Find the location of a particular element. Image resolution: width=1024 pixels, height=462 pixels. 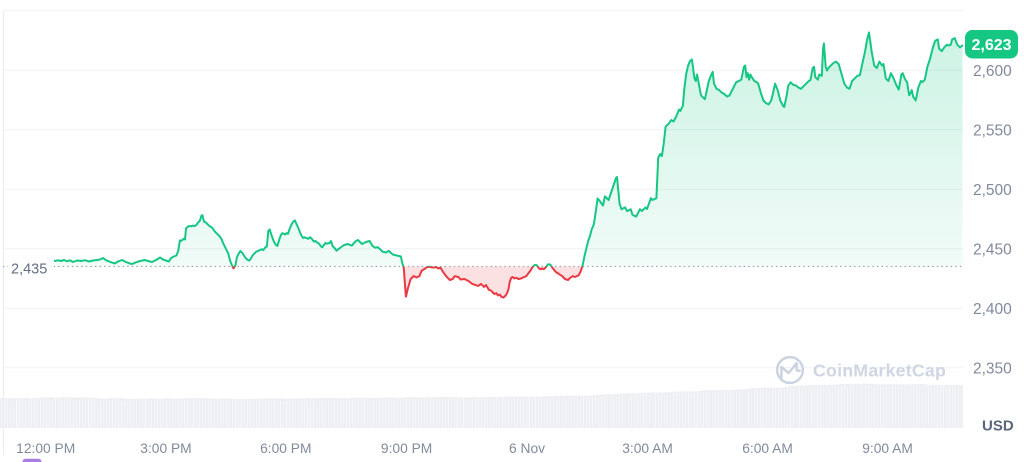

svg-text: 2,500 is located at coordinates (992, 190).